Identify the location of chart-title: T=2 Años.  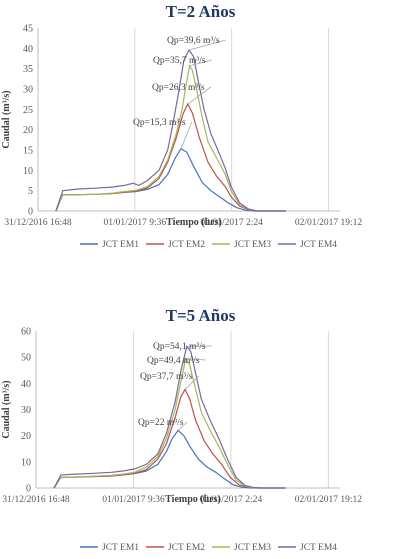
(200, 11).